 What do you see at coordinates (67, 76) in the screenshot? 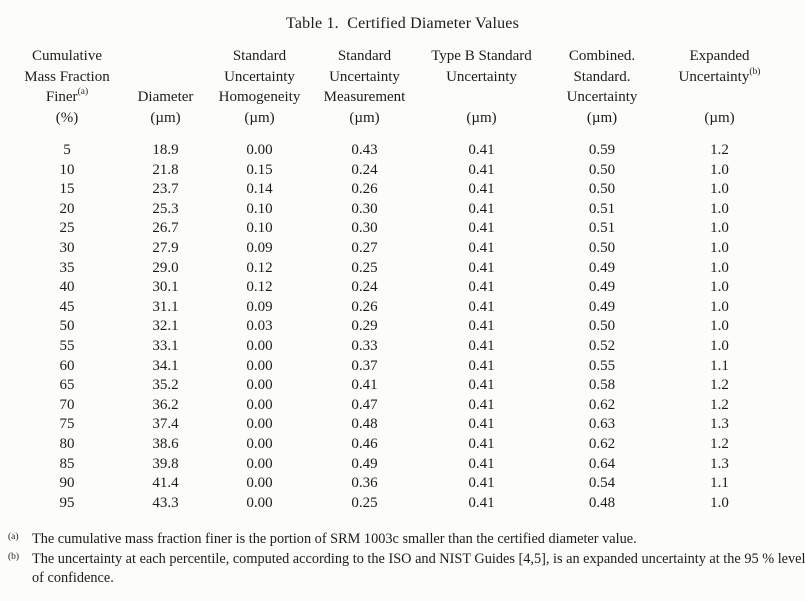
I see `column-header-line: Mass Fraction` at bounding box center [67, 76].